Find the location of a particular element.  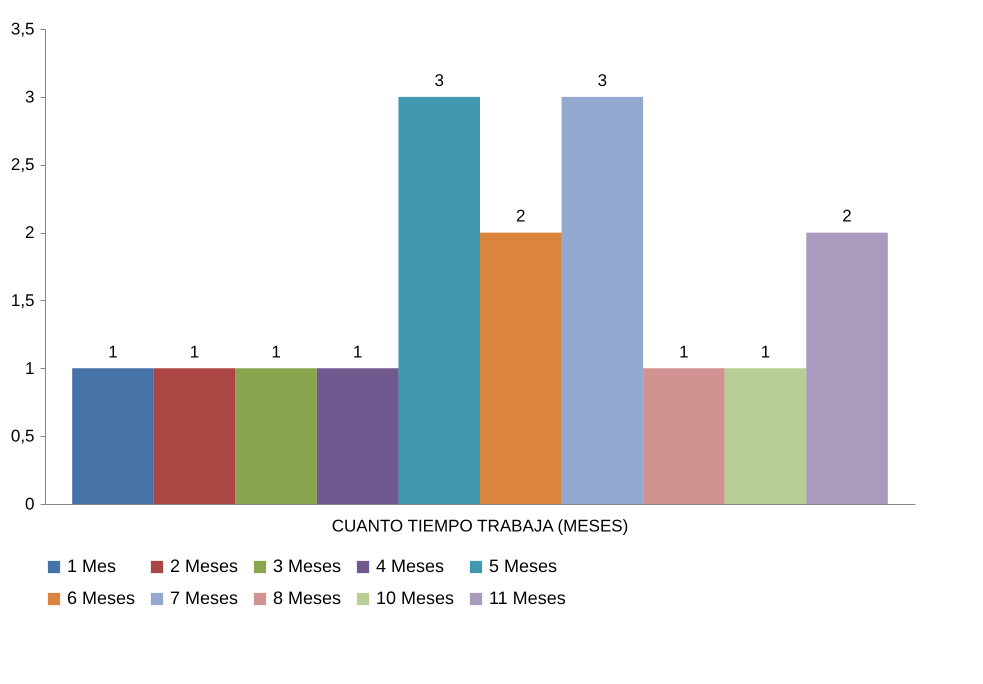

legend-label: 4 Meses is located at coordinates (410, 566).